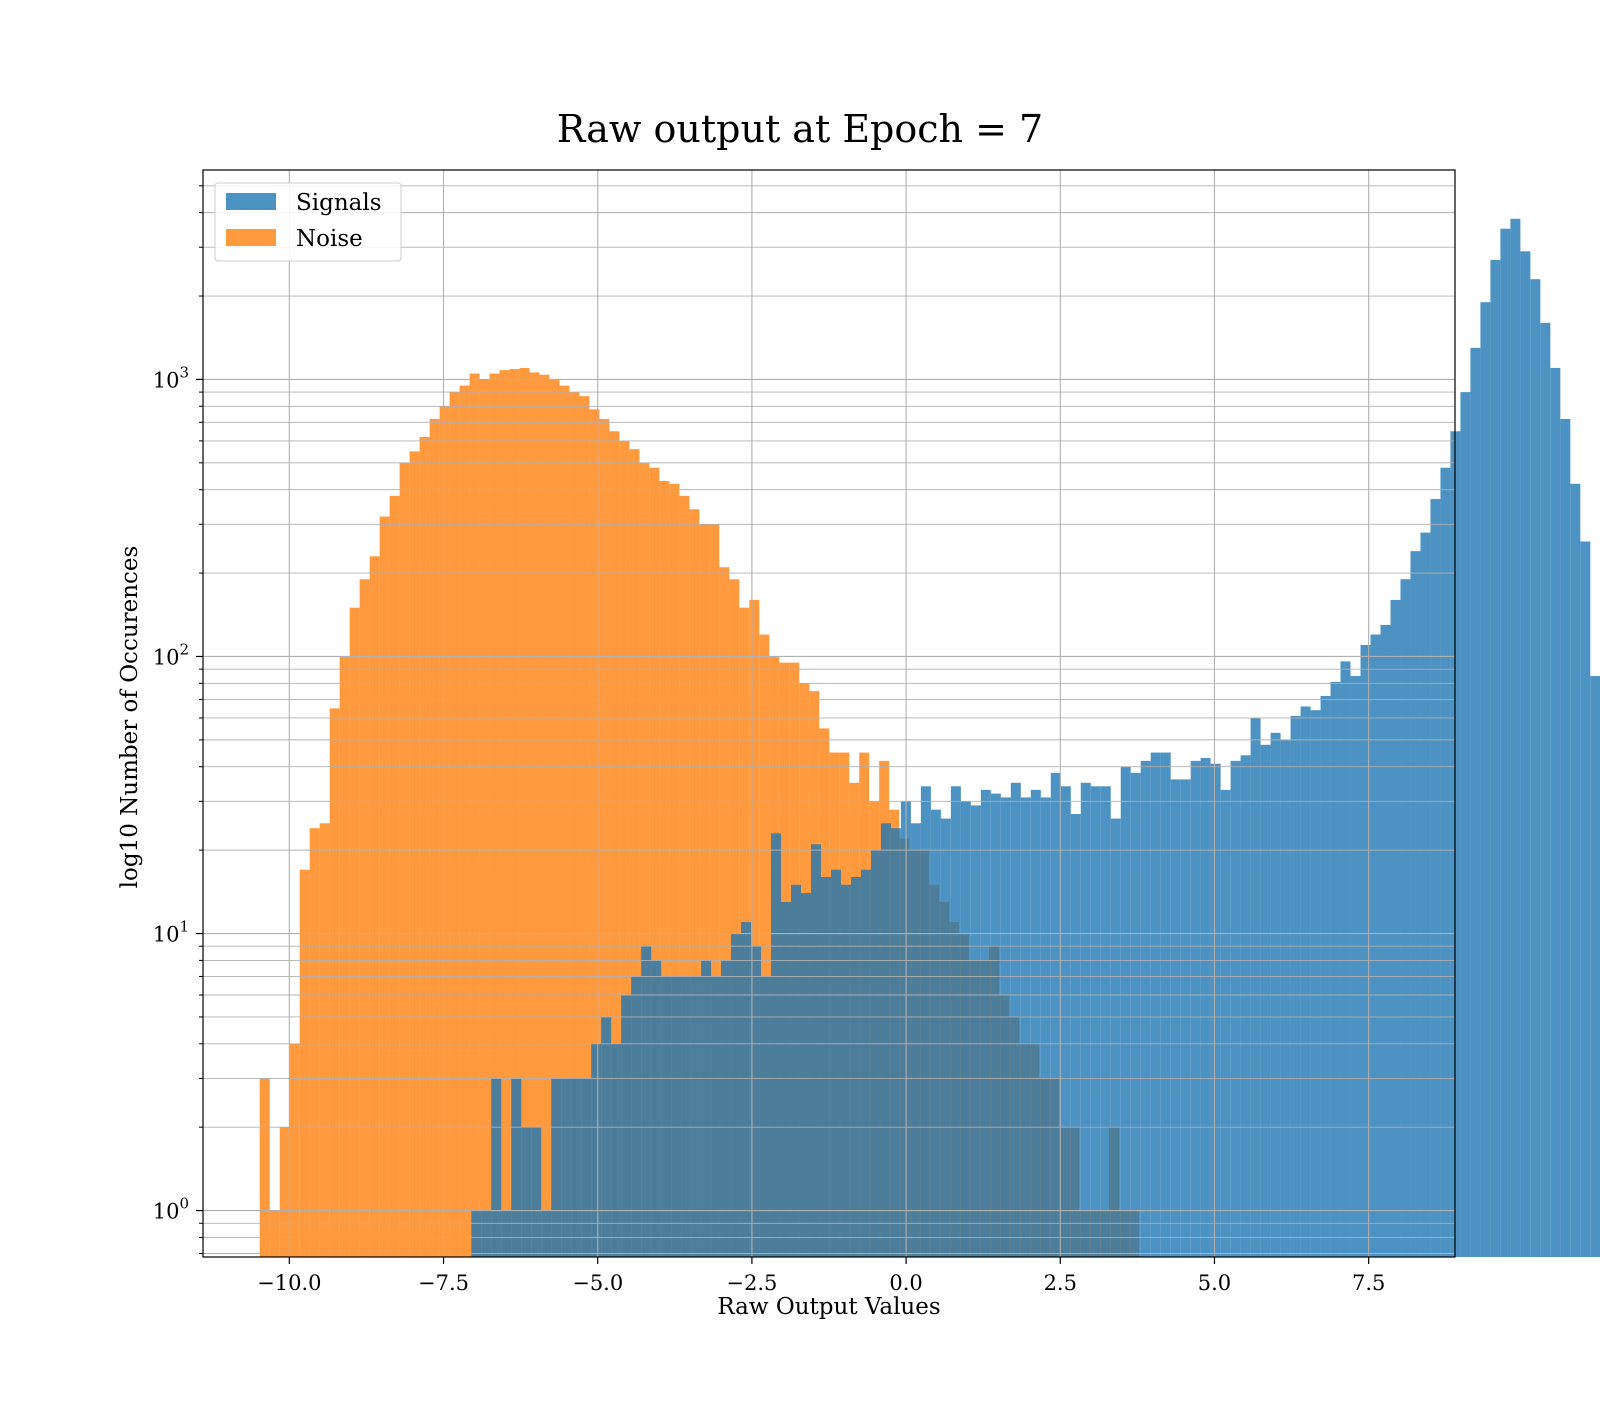 The image size is (1600, 1405). What do you see at coordinates (329, 239) in the screenshot?
I see `legend-label-noise: Noise` at bounding box center [329, 239].